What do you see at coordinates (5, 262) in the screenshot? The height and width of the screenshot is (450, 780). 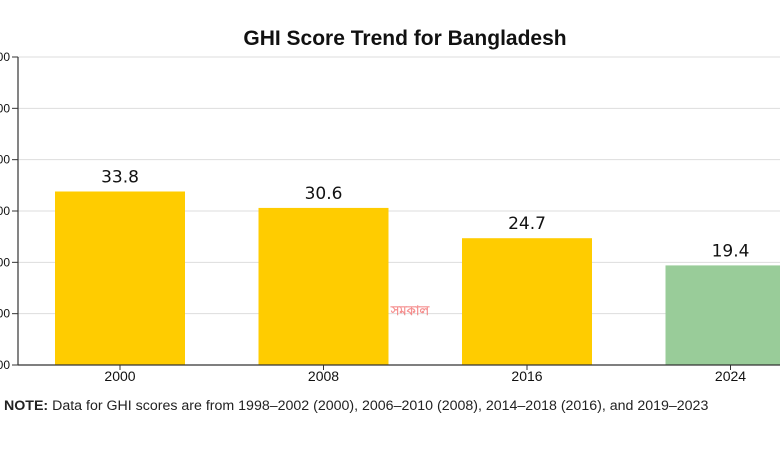 I see `y-tick-label: 20.00` at bounding box center [5, 262].